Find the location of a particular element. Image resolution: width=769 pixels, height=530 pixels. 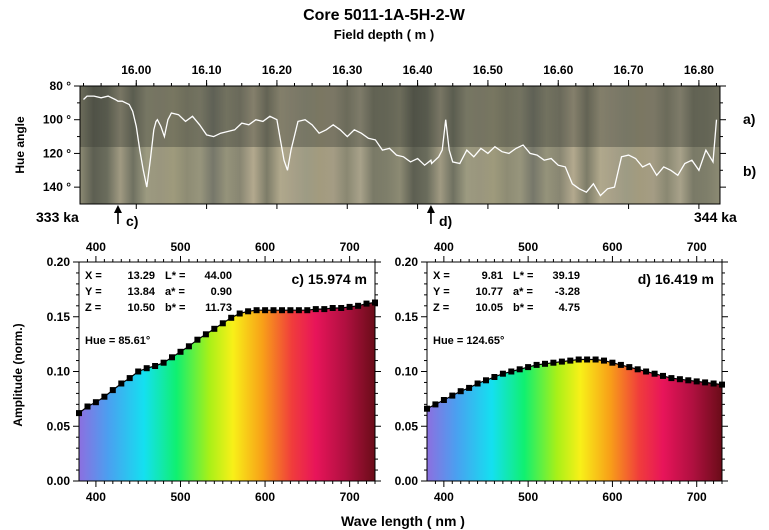

stat-value-lab: 4.75 is located at coordinates (569, 308).